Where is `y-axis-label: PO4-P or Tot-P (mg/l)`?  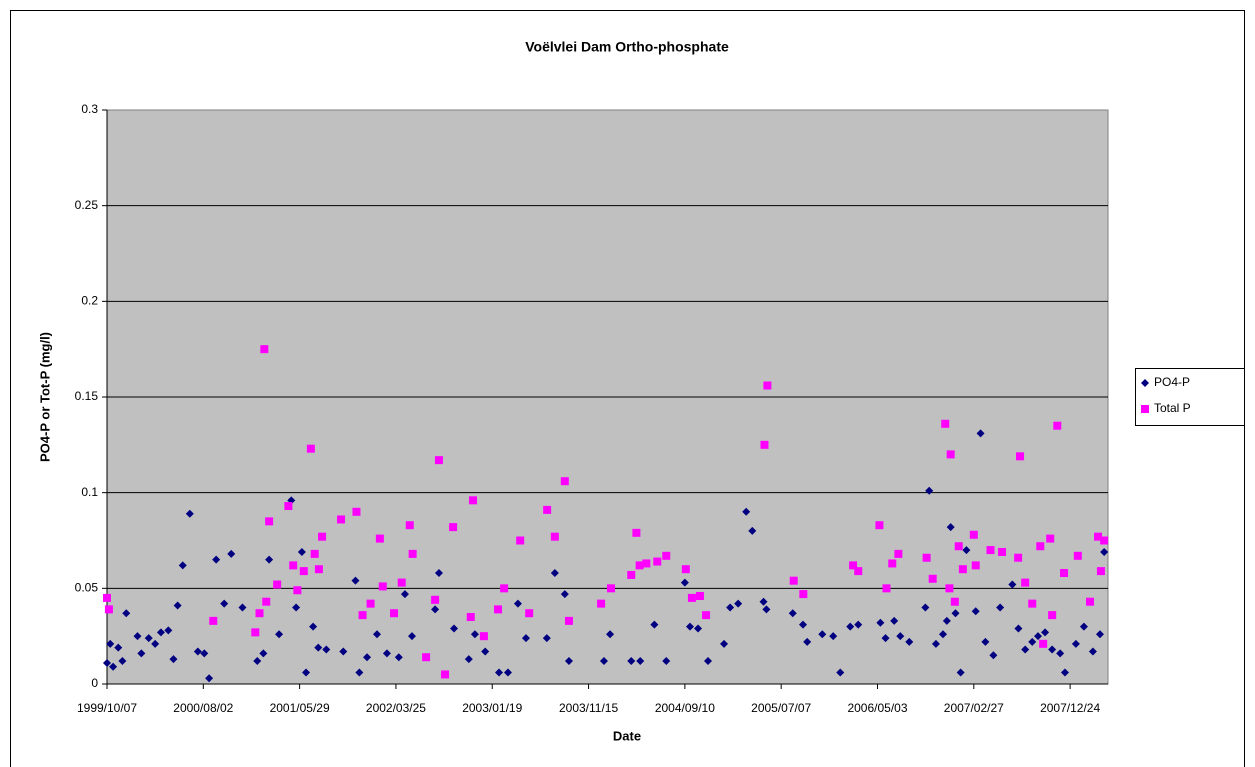
y-axis-label: PO4-P or Tot-P (mg/l) is located at coordinates (44, 397).